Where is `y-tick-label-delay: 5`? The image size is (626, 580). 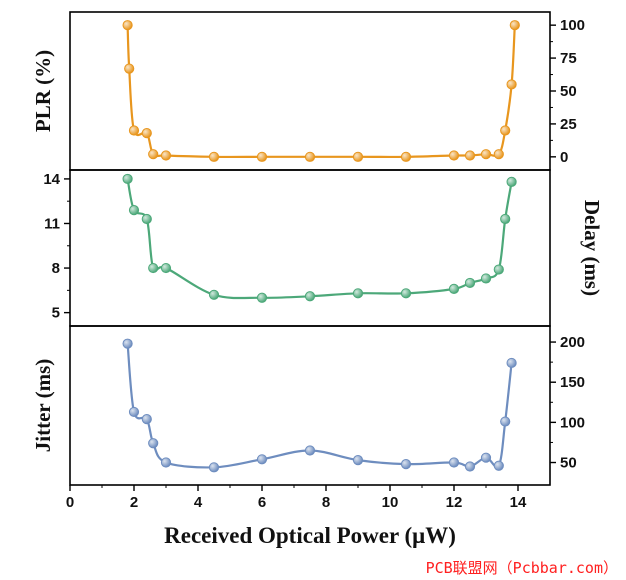 y-tick-label-delay: 5 is located at coordinates (56, 313).